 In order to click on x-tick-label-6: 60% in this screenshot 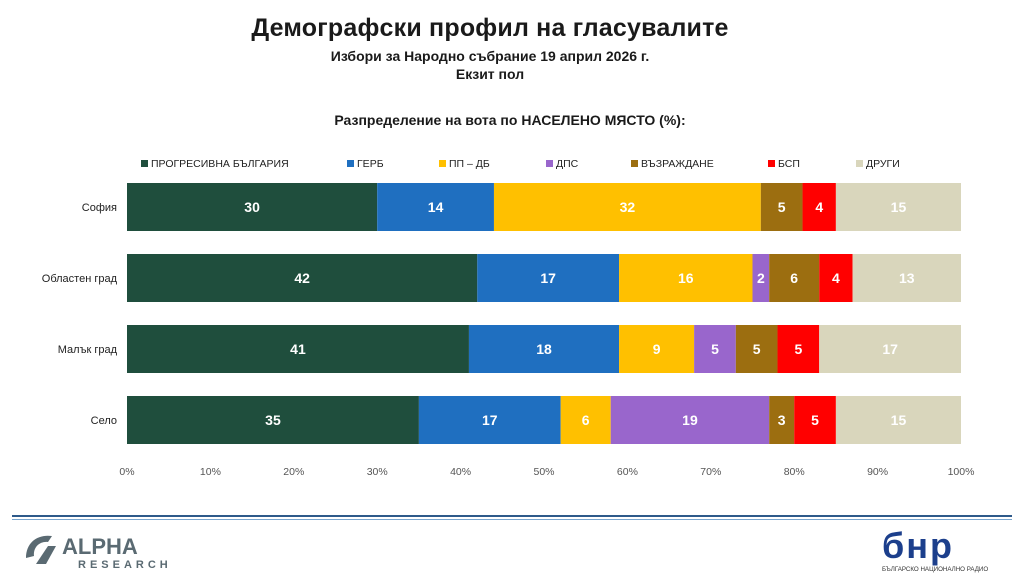, I will do `click(627, 472)`.